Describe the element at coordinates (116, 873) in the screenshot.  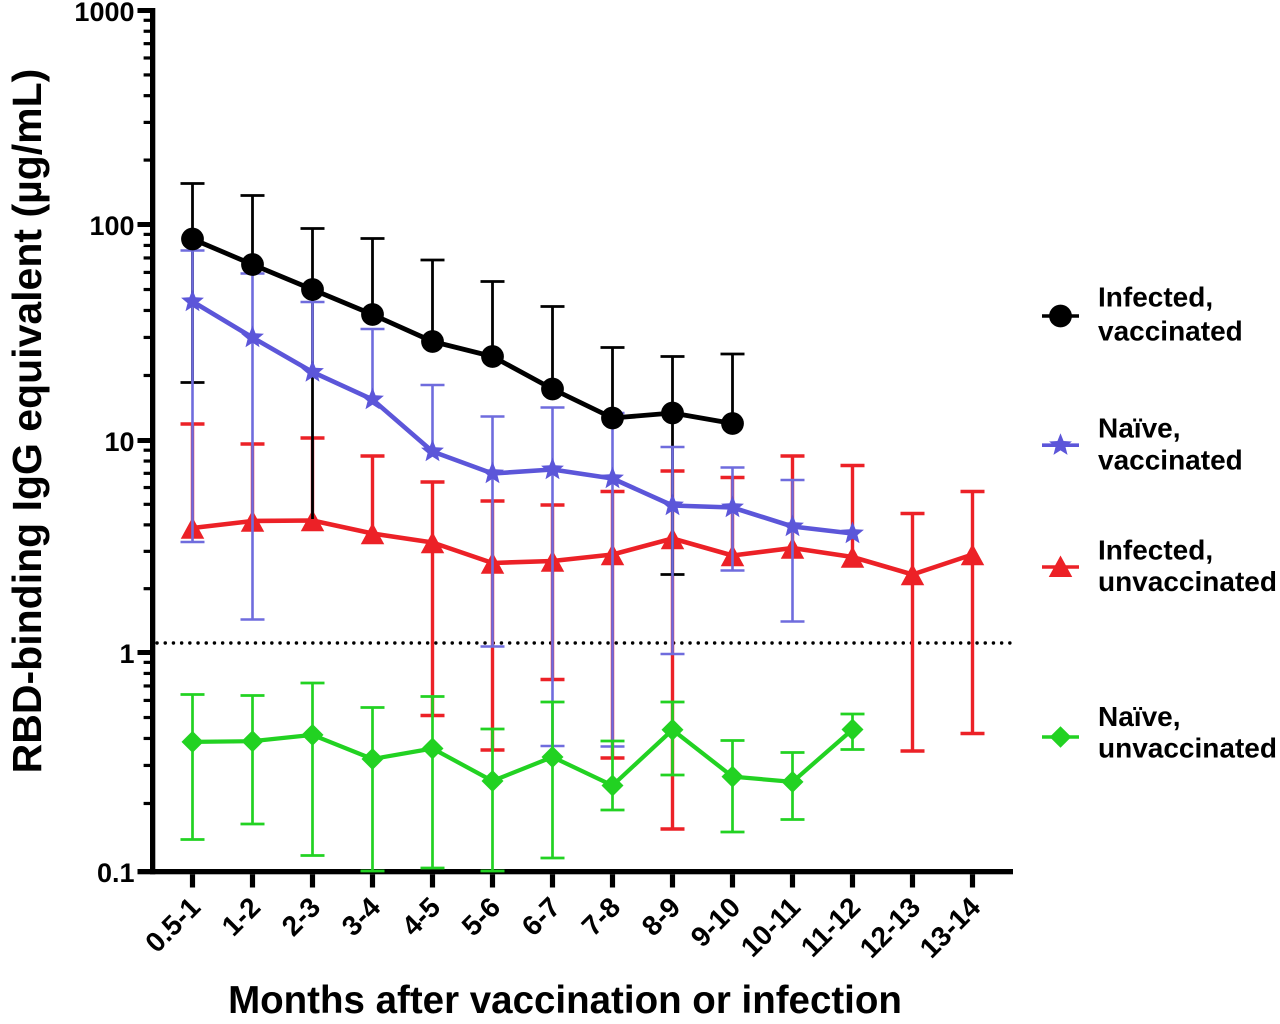
I see `svg-text: 0.1` at that location.